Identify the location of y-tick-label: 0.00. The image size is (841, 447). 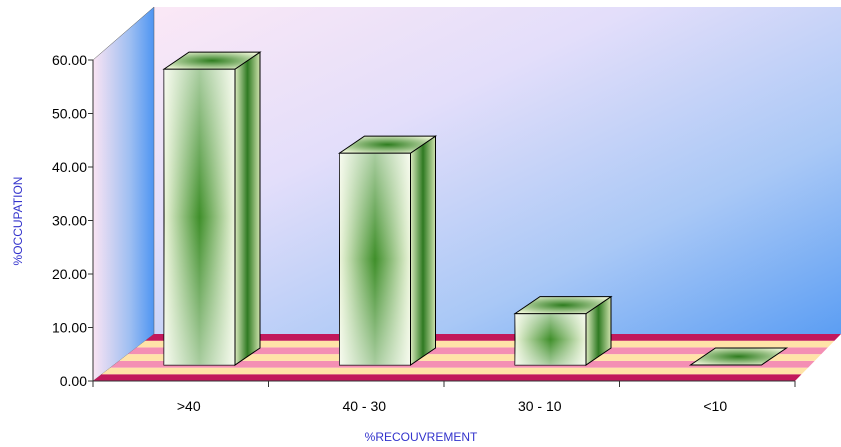
(73, 381).